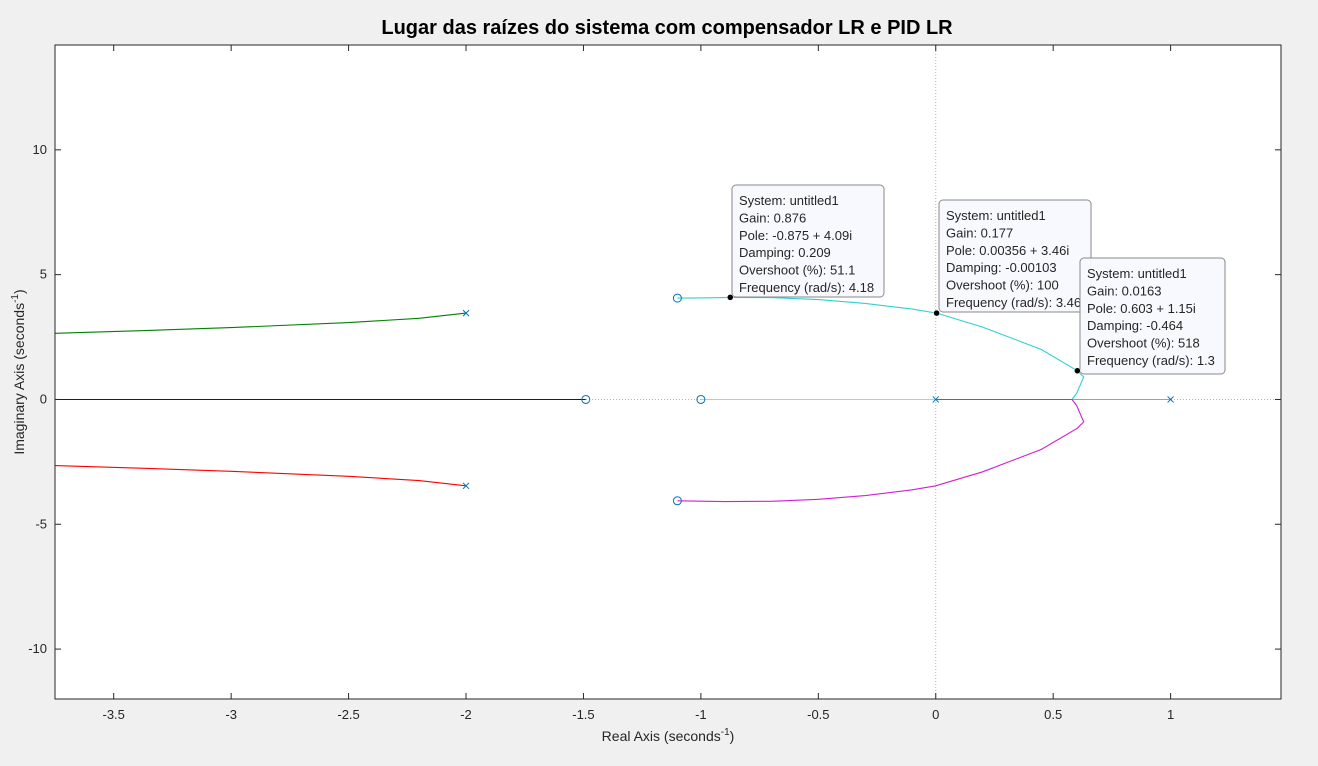 This screenshot has width=1318, height=766. I want to click on x-tick-label: -1, so click(701, 714).